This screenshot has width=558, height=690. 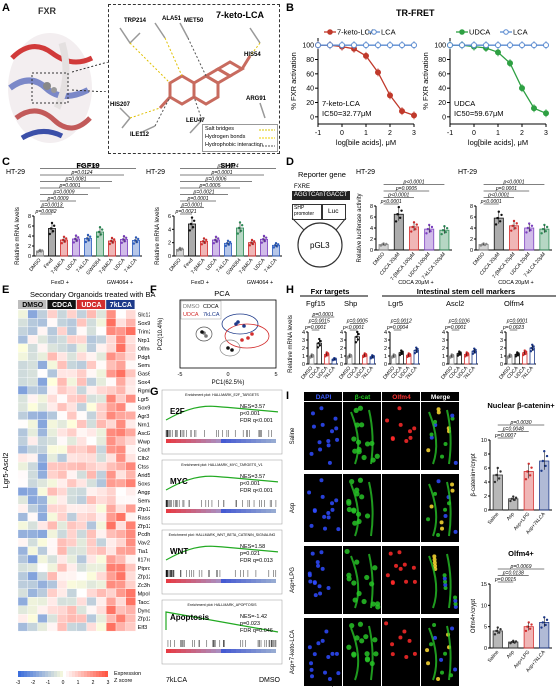 I want to click on y-tick-label: 1, so click(x=303, y=357).